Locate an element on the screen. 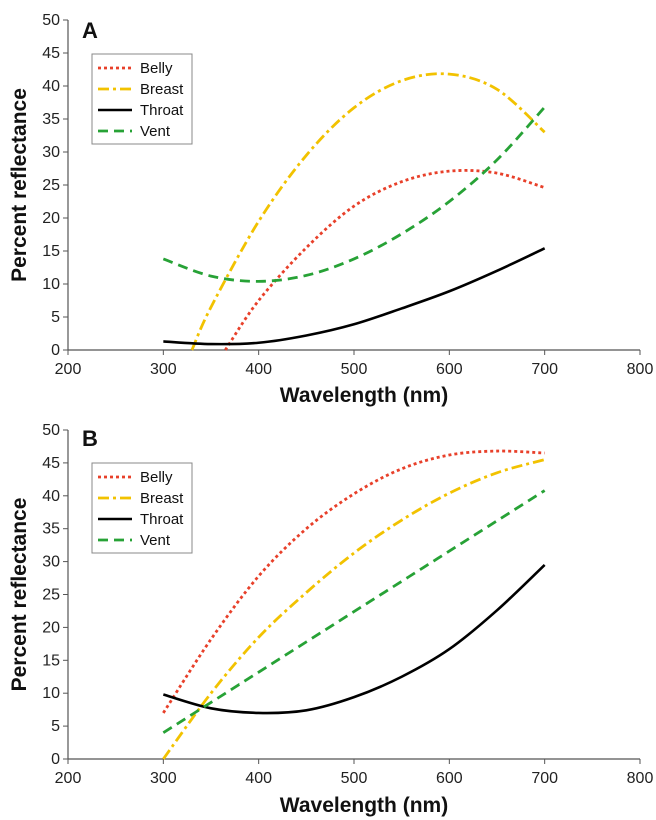 Image resolution: width=656 pixels, height=820 pixels. panel-label: B is located at coordinates (90, 438).